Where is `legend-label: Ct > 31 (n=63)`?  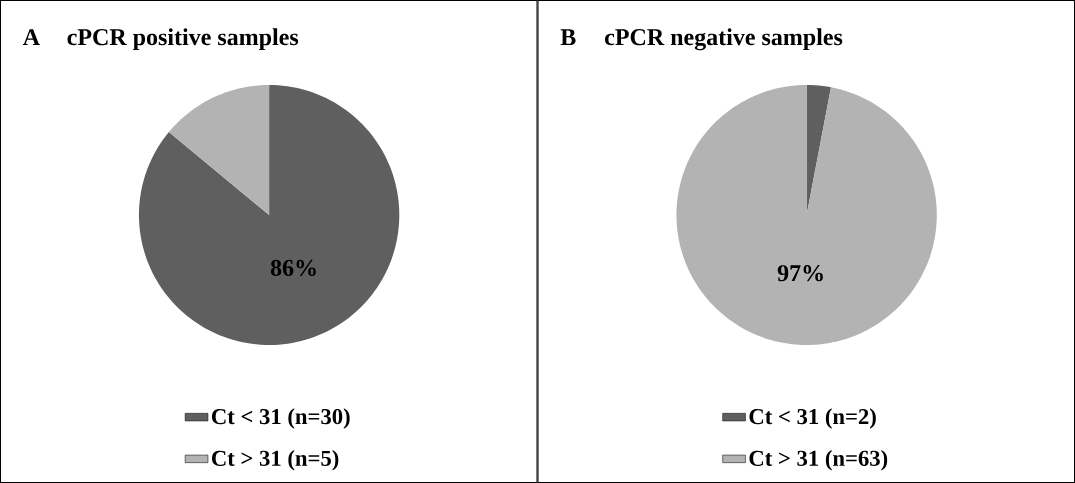
legend-label: Ct > 31 (n=63) is located at coordinates (818, 460).